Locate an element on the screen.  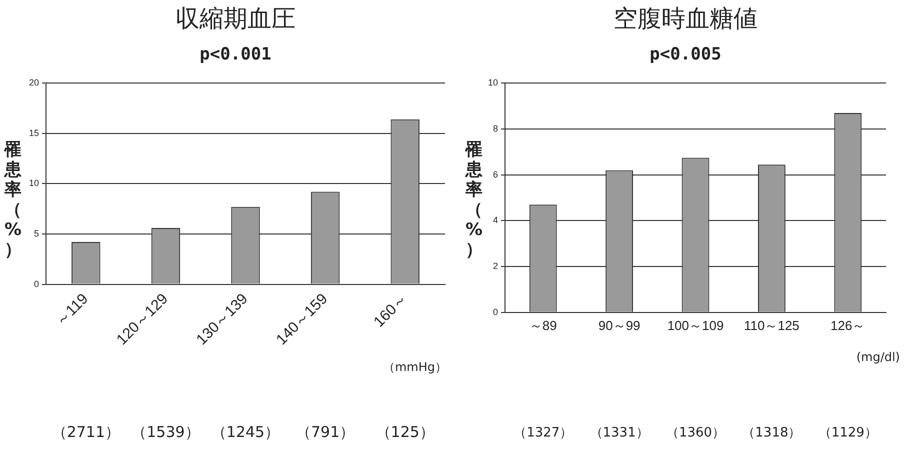
text: (mg/dl) is located at coordinates (878, 357).